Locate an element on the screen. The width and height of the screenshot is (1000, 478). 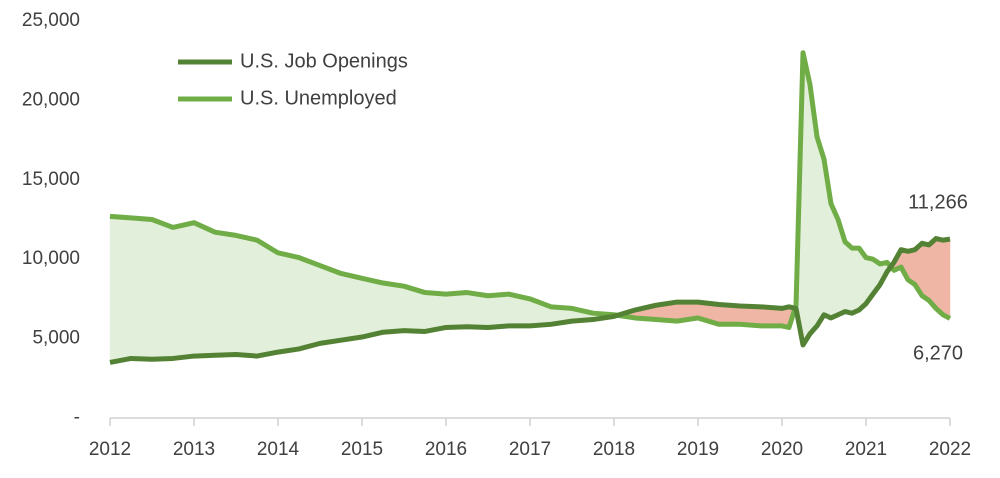
x-tick-label: 2012 is located at coordinates (110, 449).